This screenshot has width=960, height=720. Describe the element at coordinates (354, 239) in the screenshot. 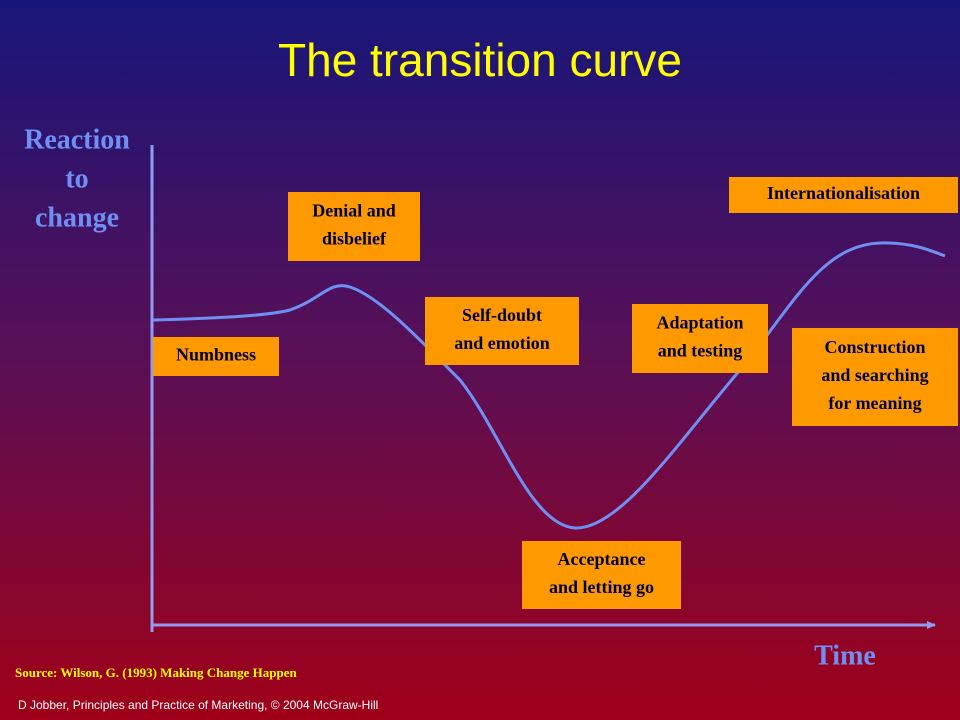

I see `stage-label: disbelief` at that location.